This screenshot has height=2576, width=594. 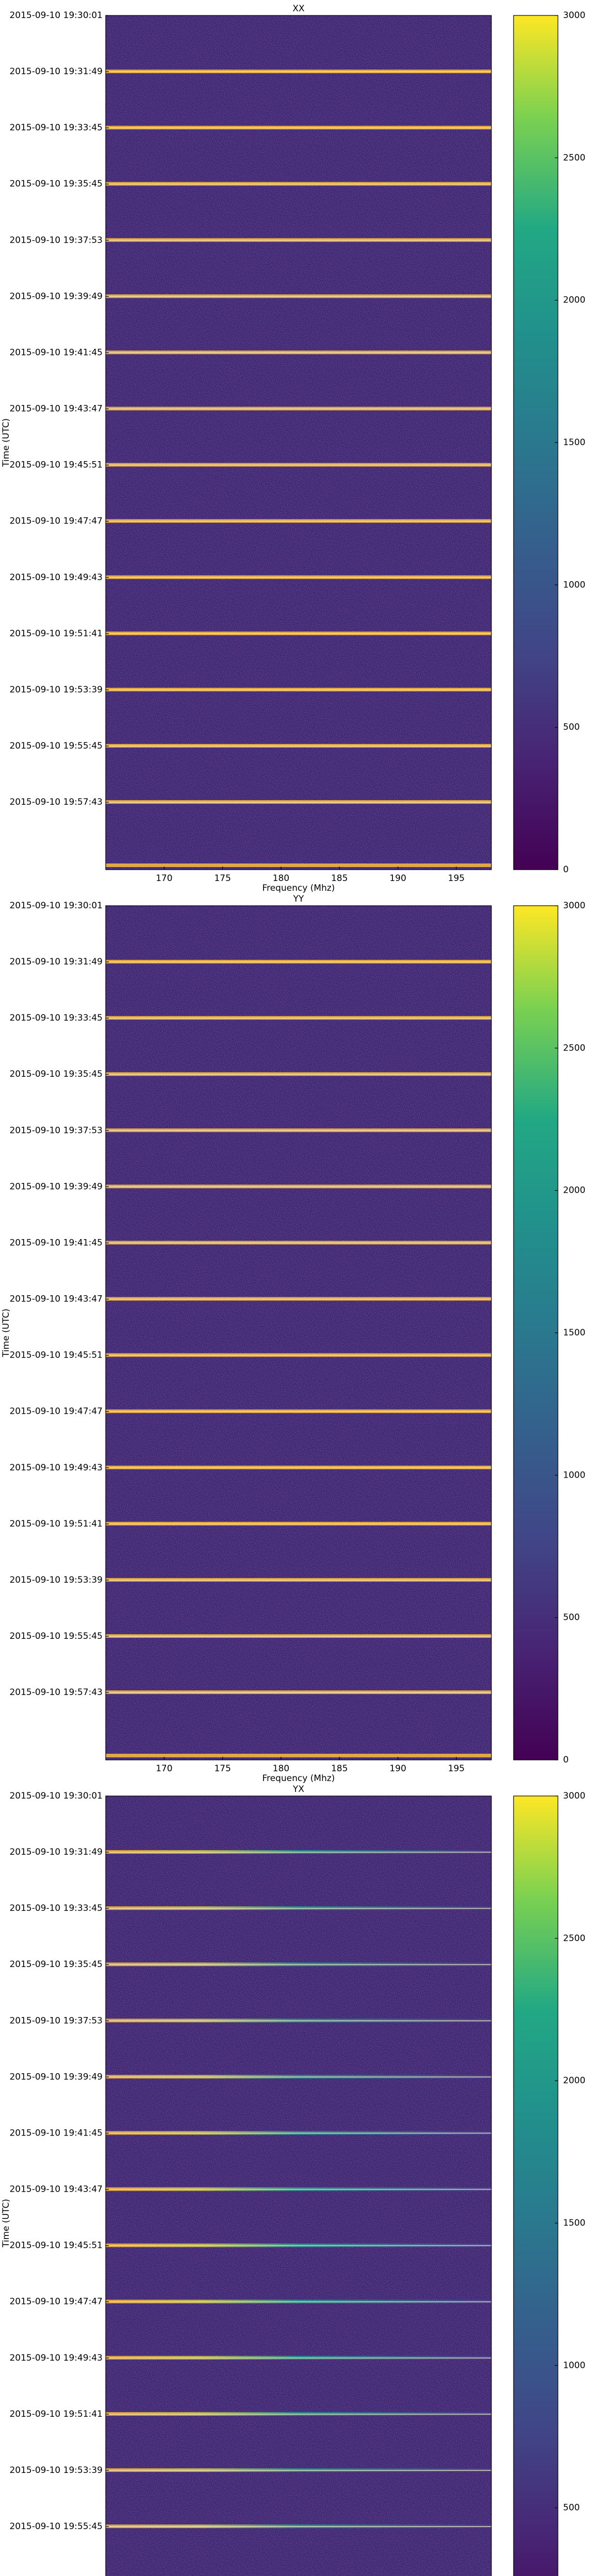 What do you see at coordinates (566, 870) in the screenshot?
I see `colorbar-tick-label: 0` at bounding box center [566, 870].